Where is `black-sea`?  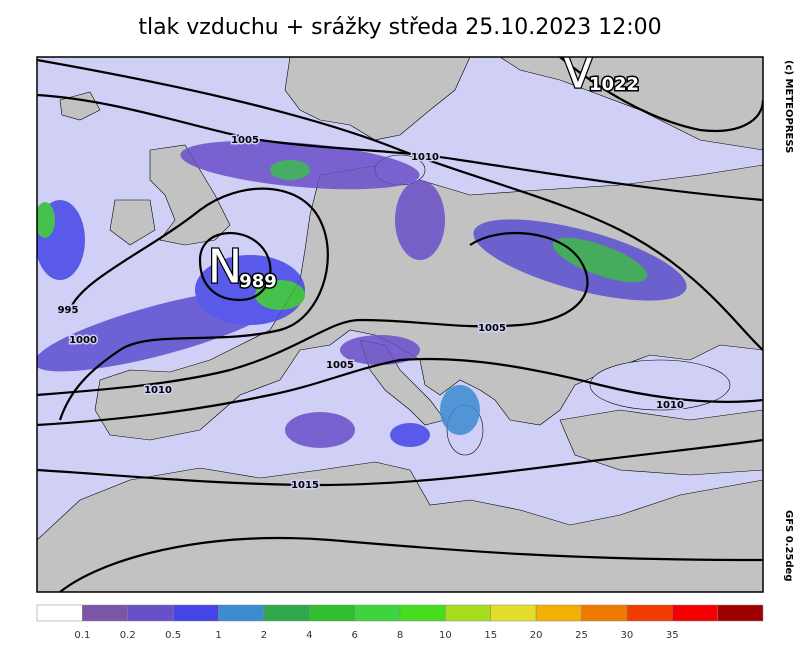 black-sea is located at coordinates (660, 385).